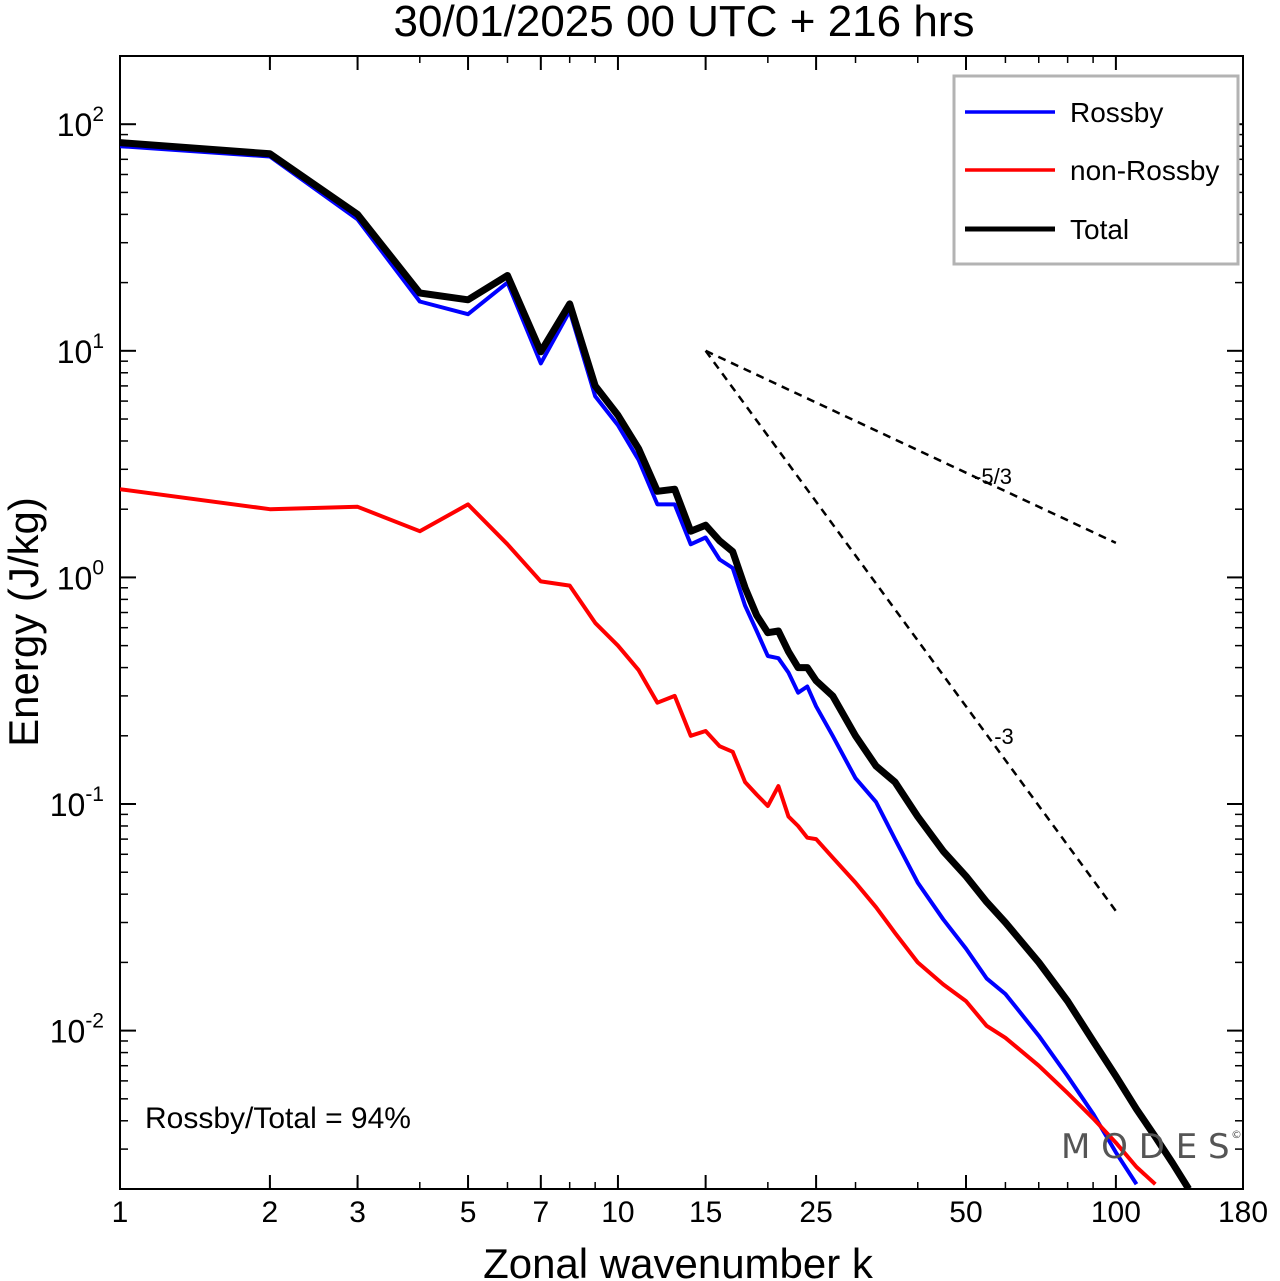  I want to click on x-tick-label: 3, so click(357, 1212).